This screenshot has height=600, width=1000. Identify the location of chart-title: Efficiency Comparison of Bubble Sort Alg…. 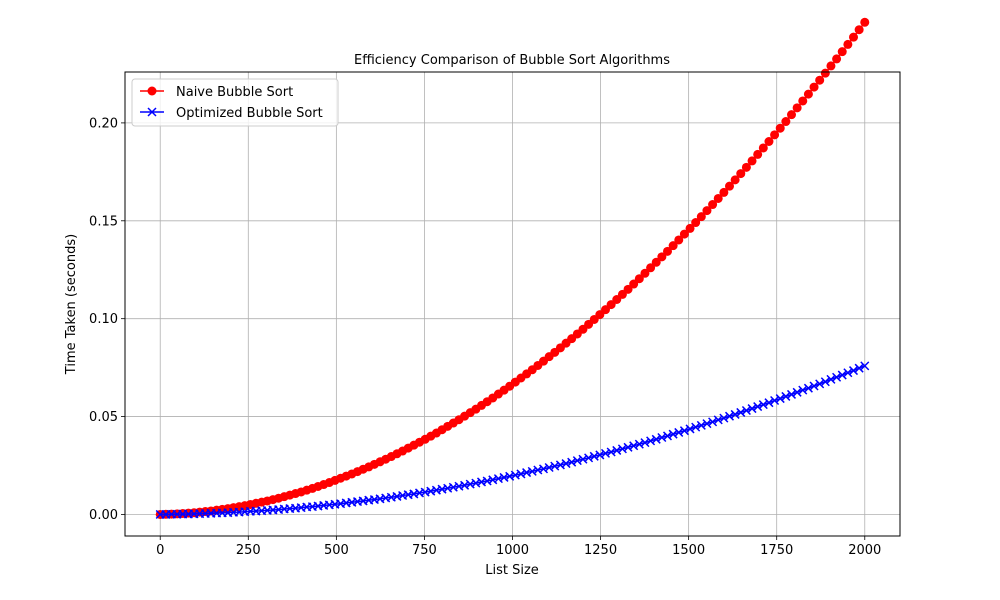
(512, 60).